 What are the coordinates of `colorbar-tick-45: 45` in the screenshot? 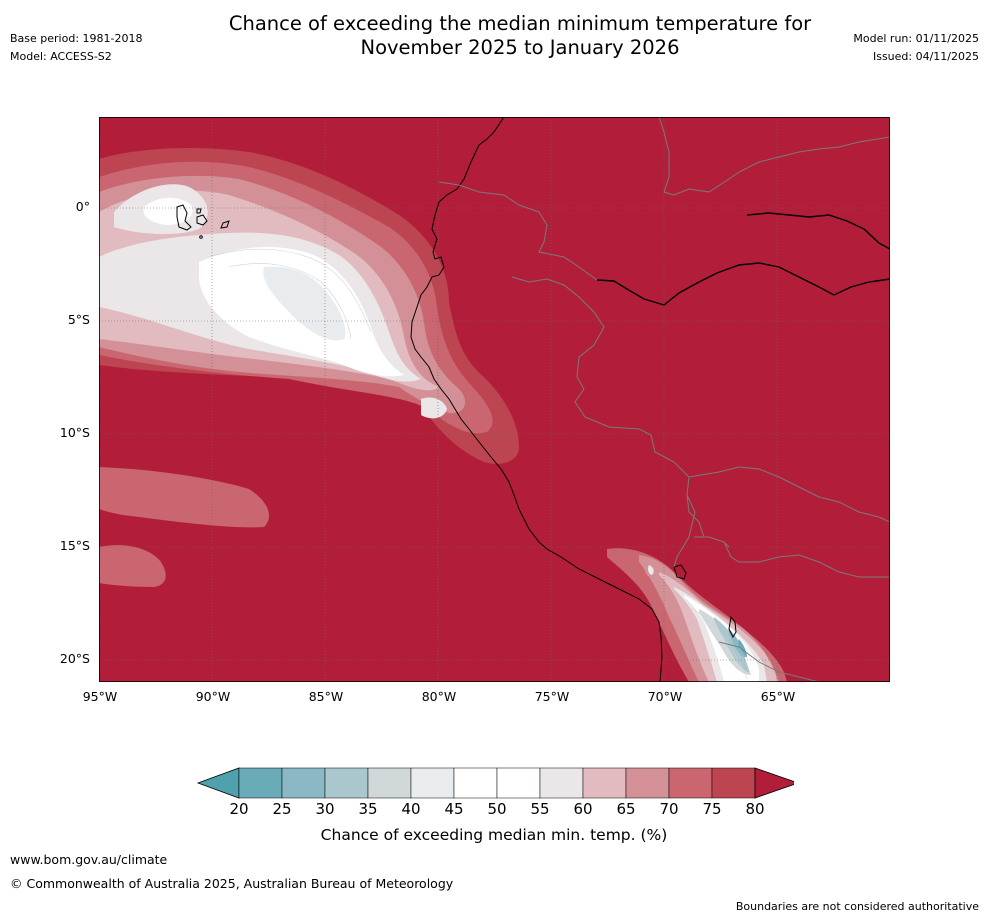 It's located at (454, 809).